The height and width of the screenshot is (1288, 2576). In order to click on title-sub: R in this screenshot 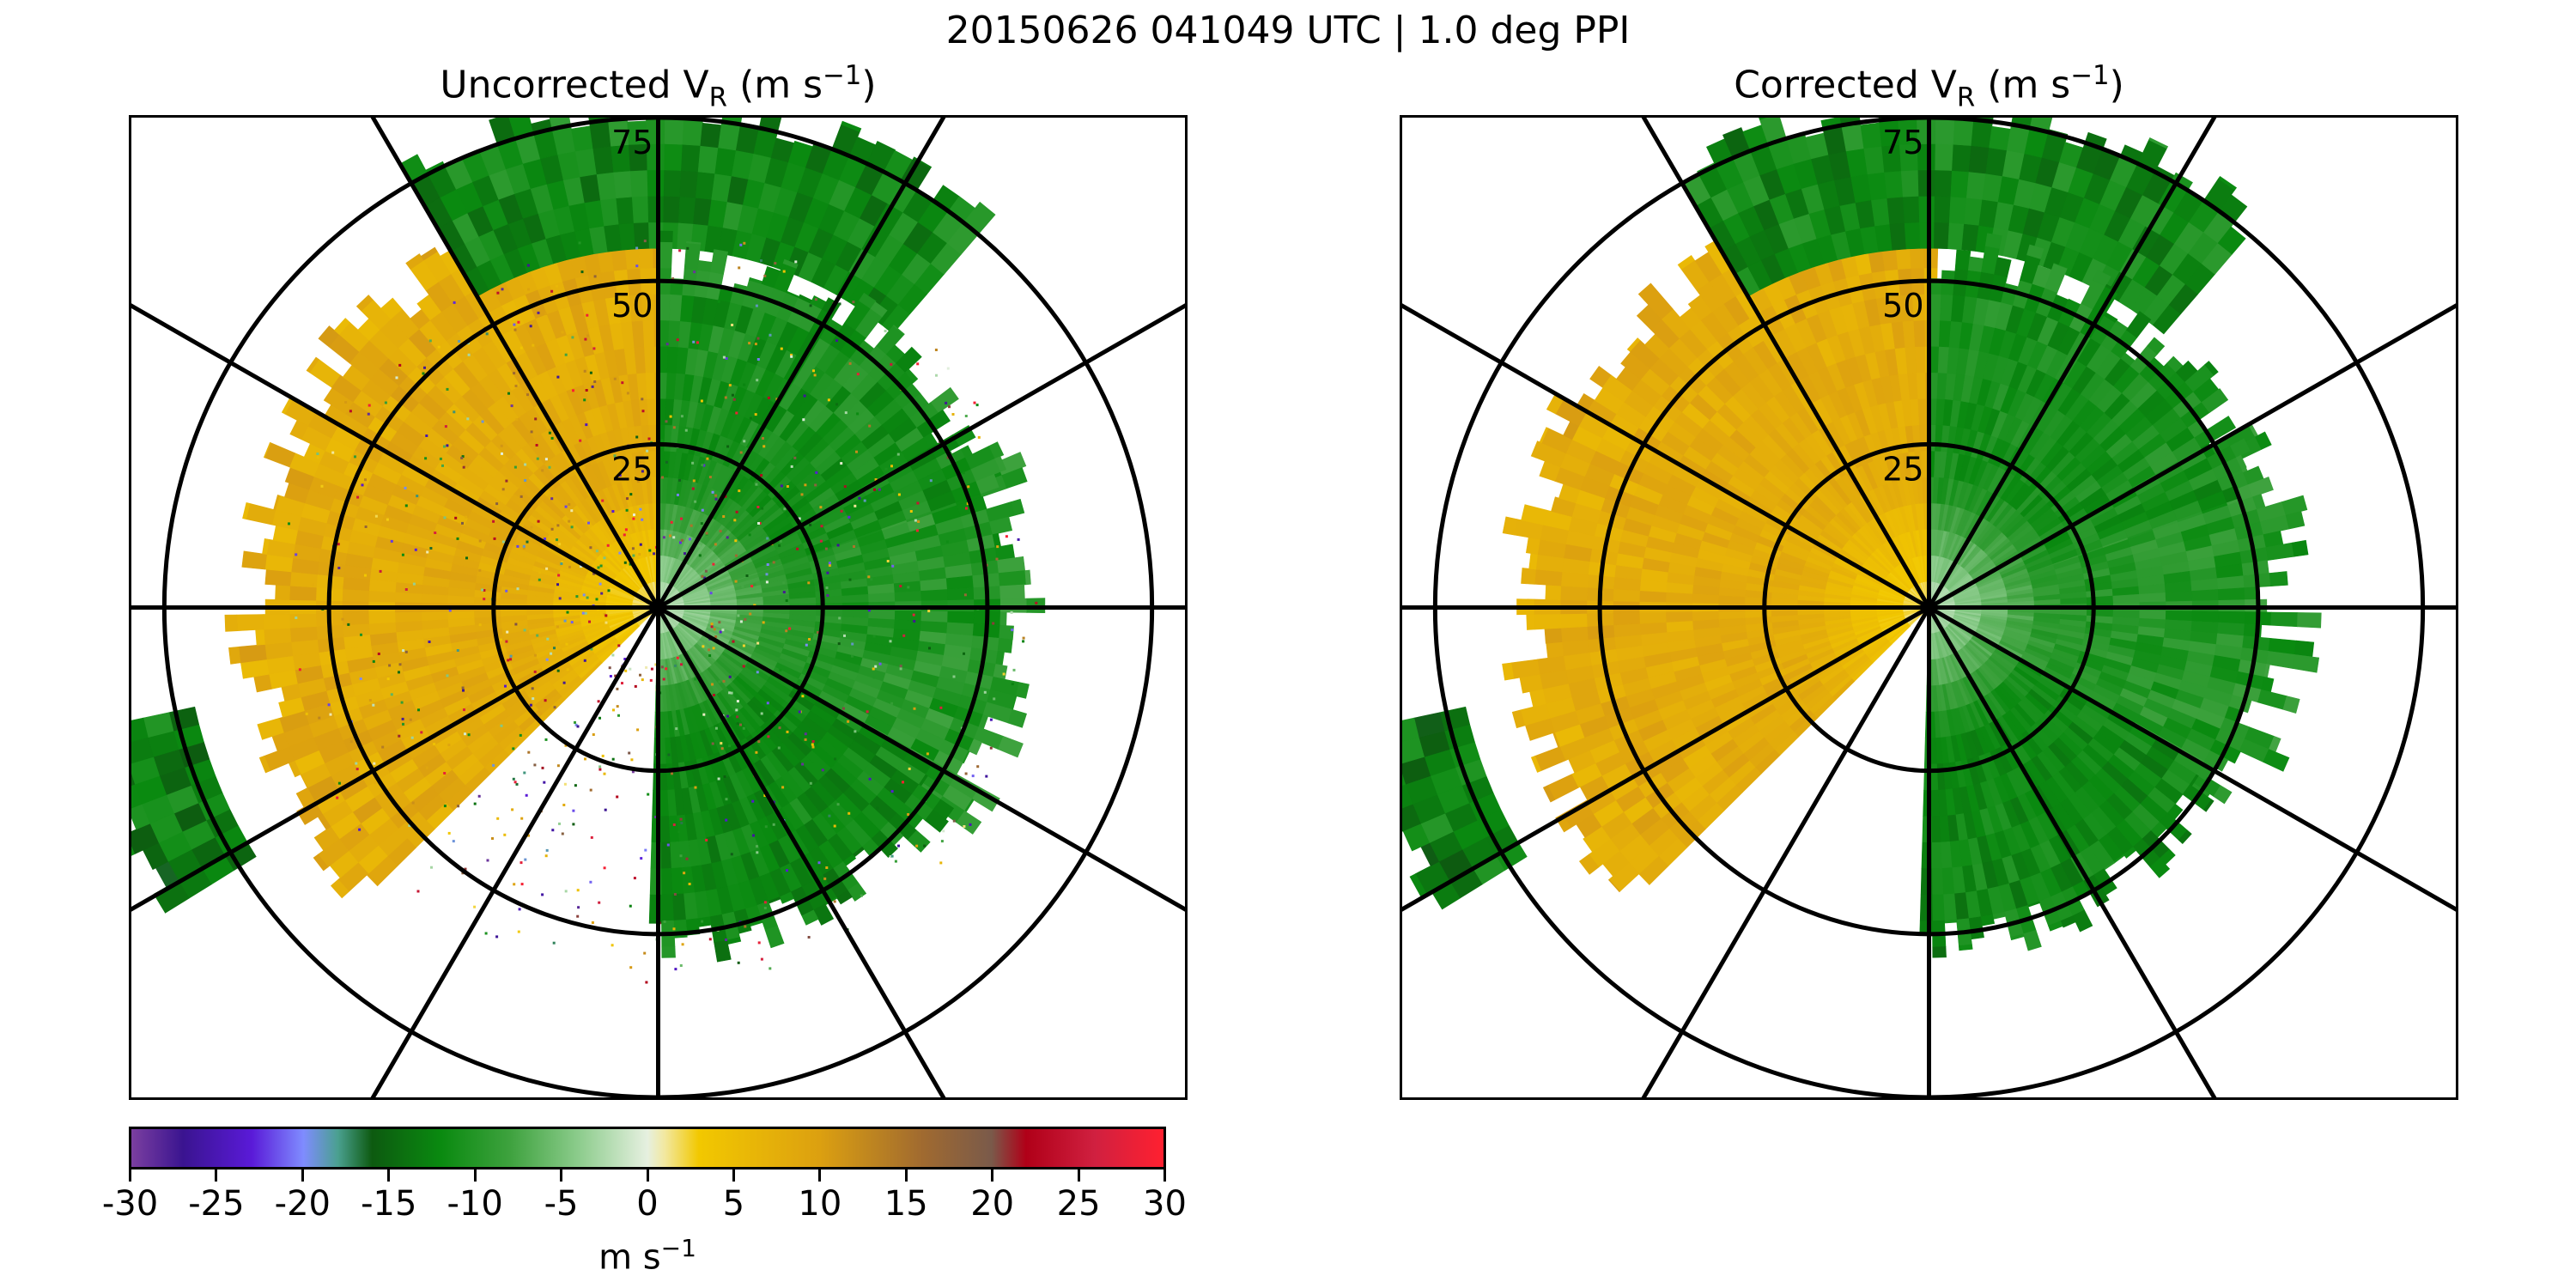, I will do `click(718, 98)`.